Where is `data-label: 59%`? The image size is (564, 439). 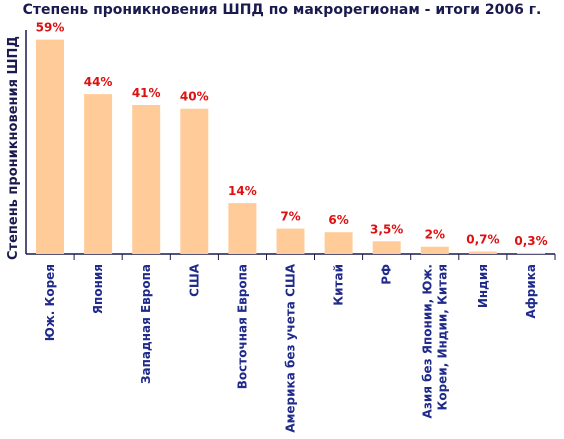
data-label: 59% is located at coordinates (50, 28).